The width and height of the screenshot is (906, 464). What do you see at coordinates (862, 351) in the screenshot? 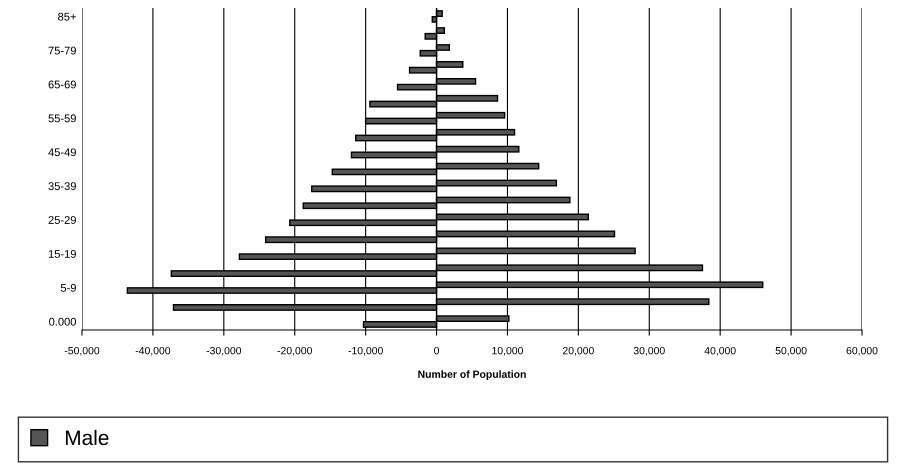
I see `x-tick-label: 60,000` at bounding box center [862, 351].